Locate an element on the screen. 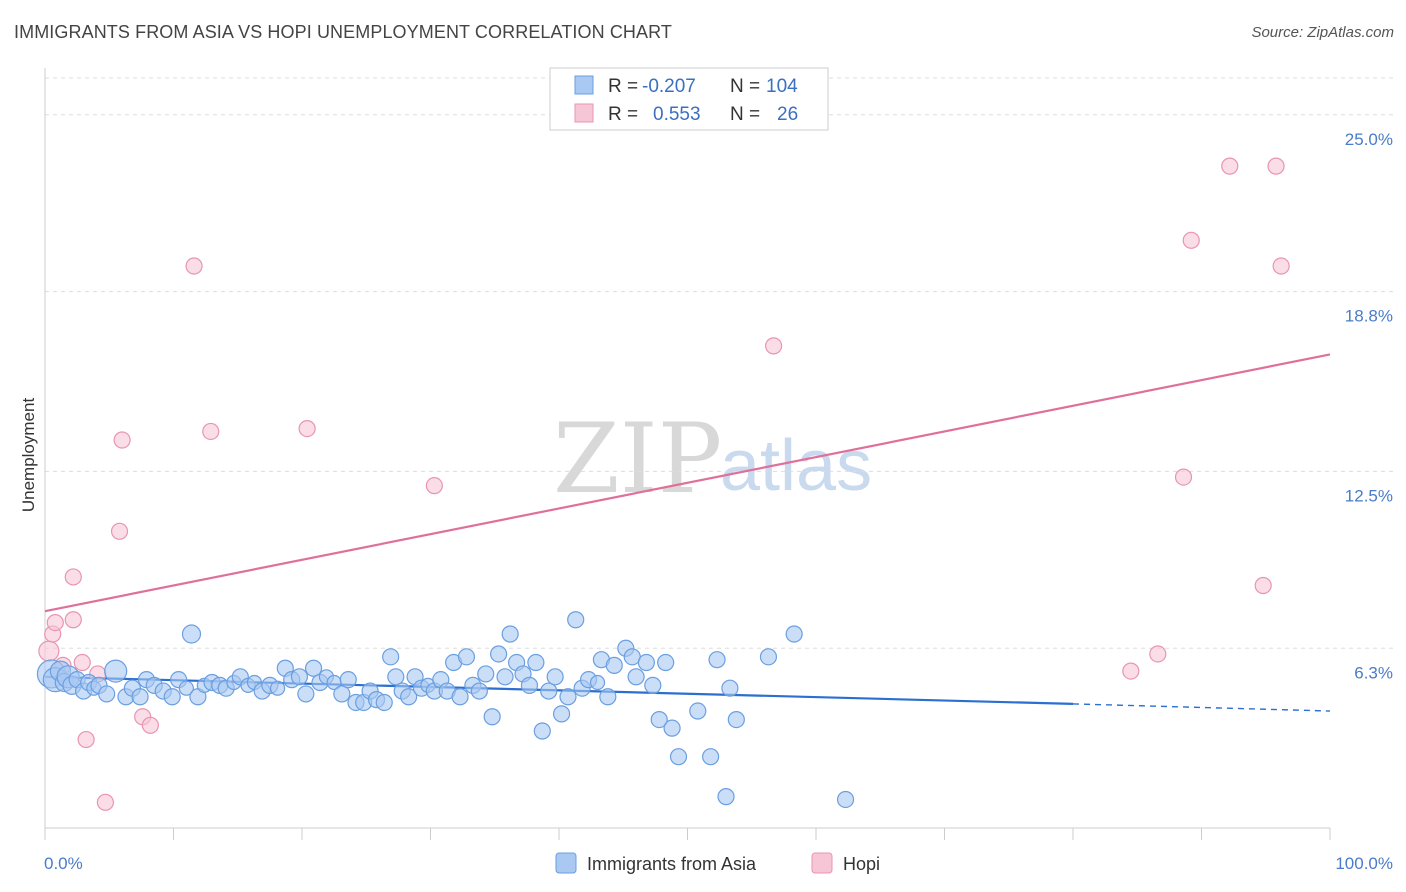 Image resolution: width=1406 pixels, height=892 pixels. y-tick-label-3: 25.0% is located at coordinates (1369, 139).